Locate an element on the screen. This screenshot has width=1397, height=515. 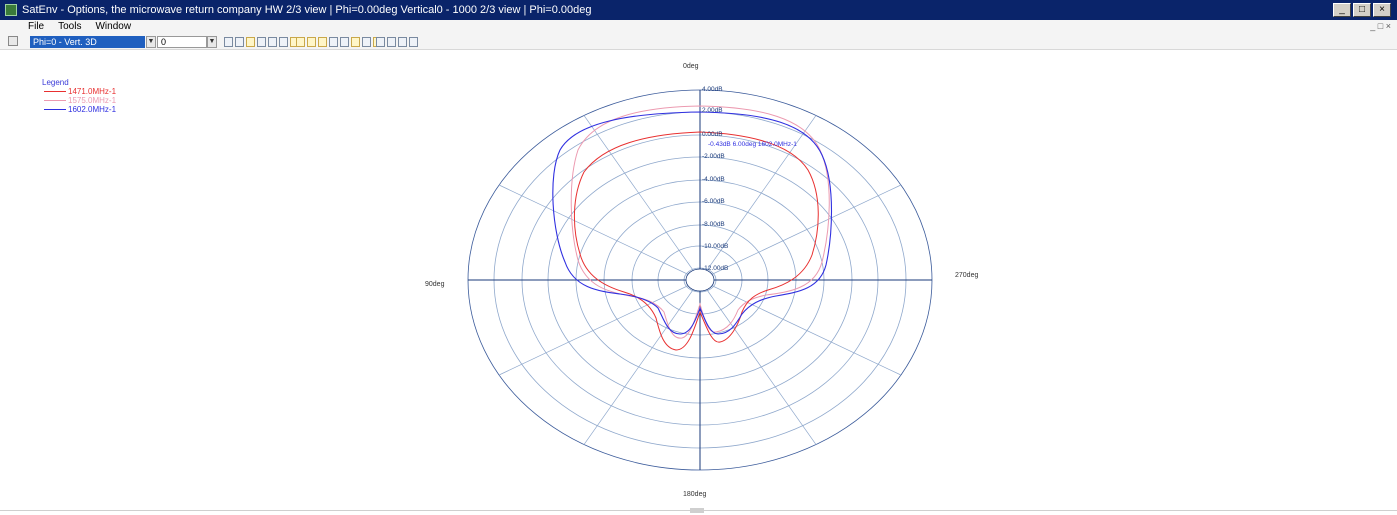
scroll-marker is located at coordinates (697, 510).